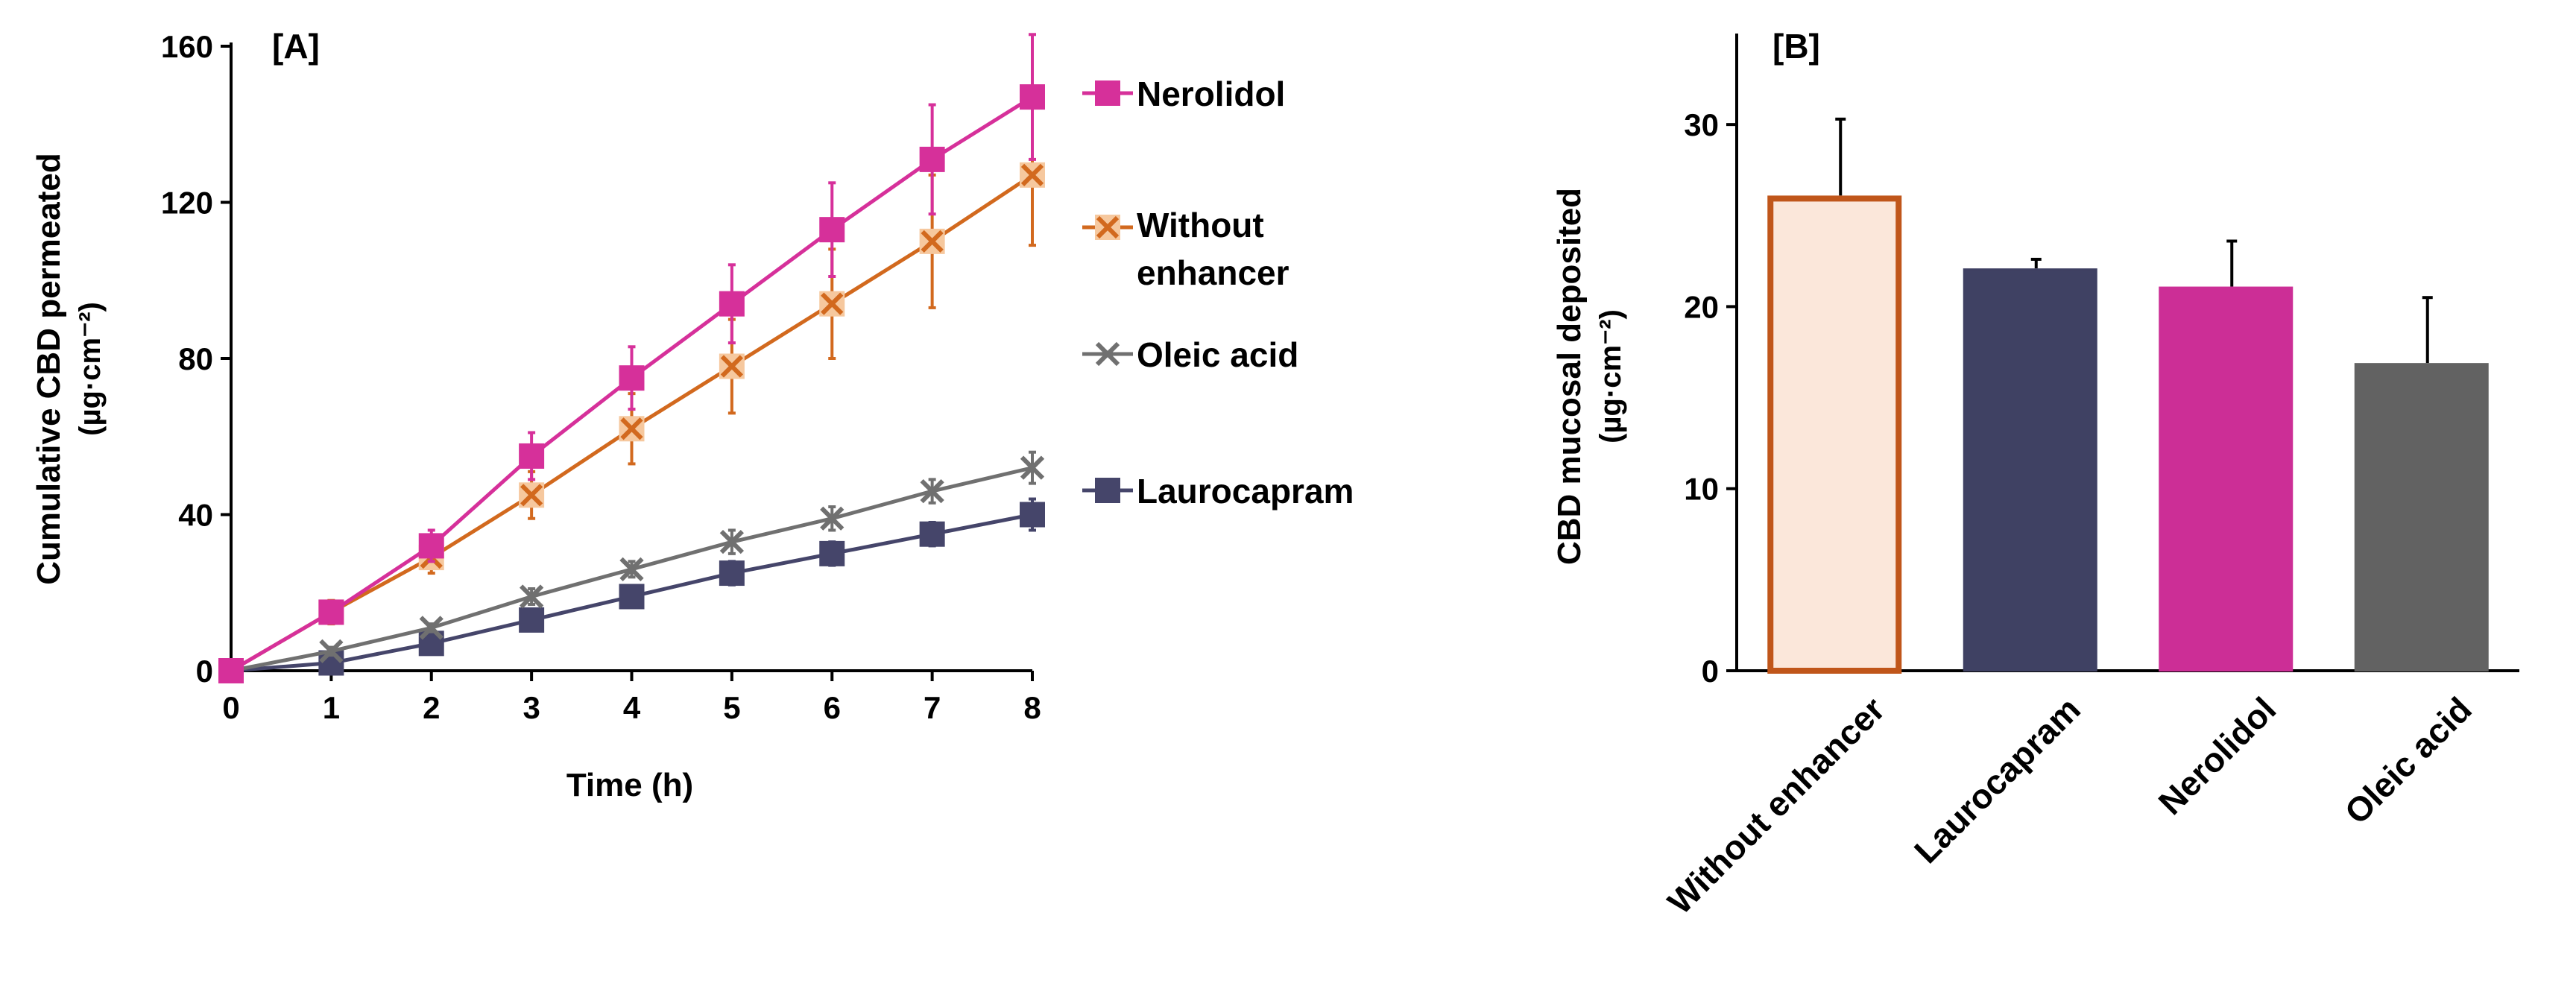 The width and height of the screenshot is (2576, 983). I want to click on bar-oleic-acid: Oleic acid, so click(2413, 564).